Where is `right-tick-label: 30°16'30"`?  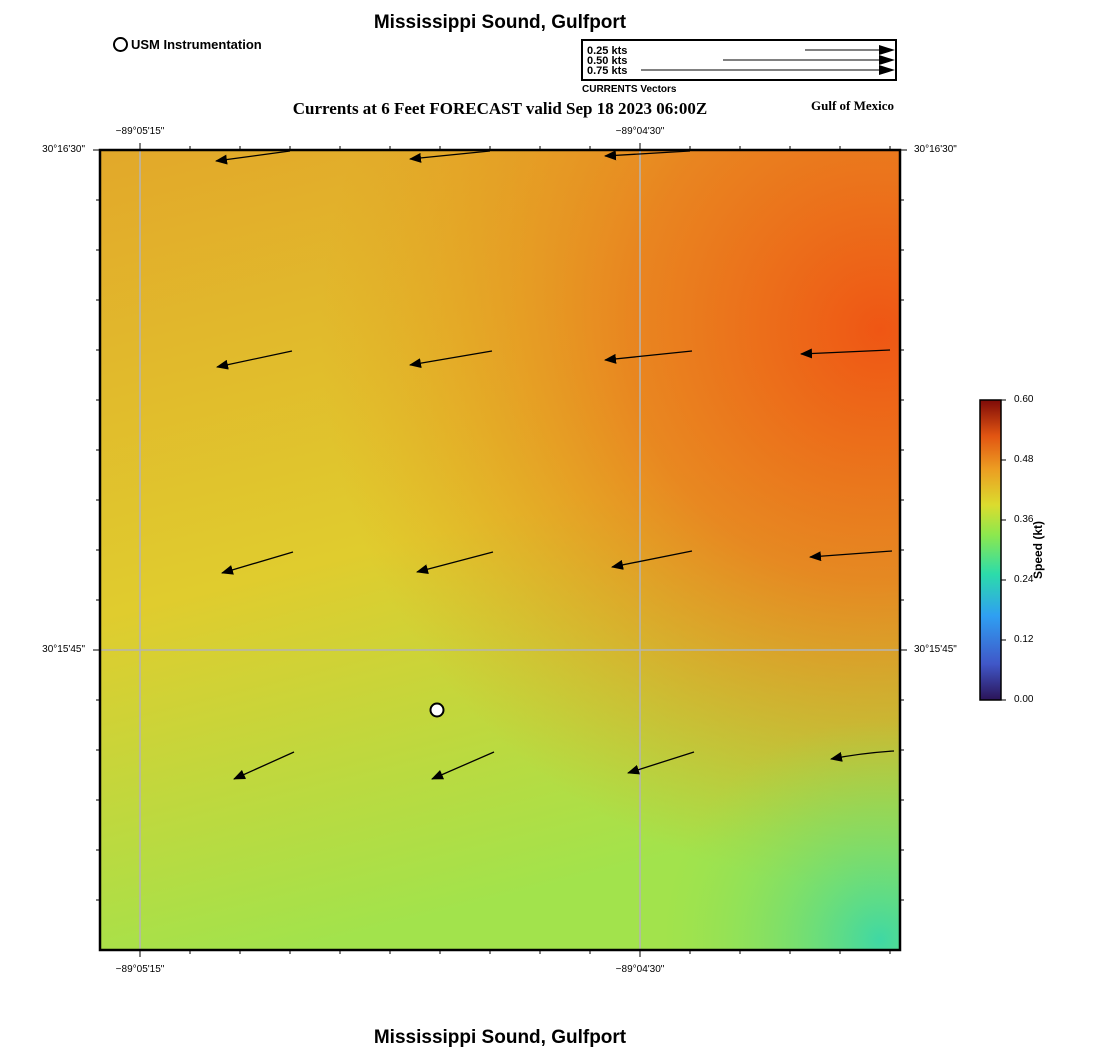 right-tick-label: 30°16'30" is located at coordinates (935, 149).